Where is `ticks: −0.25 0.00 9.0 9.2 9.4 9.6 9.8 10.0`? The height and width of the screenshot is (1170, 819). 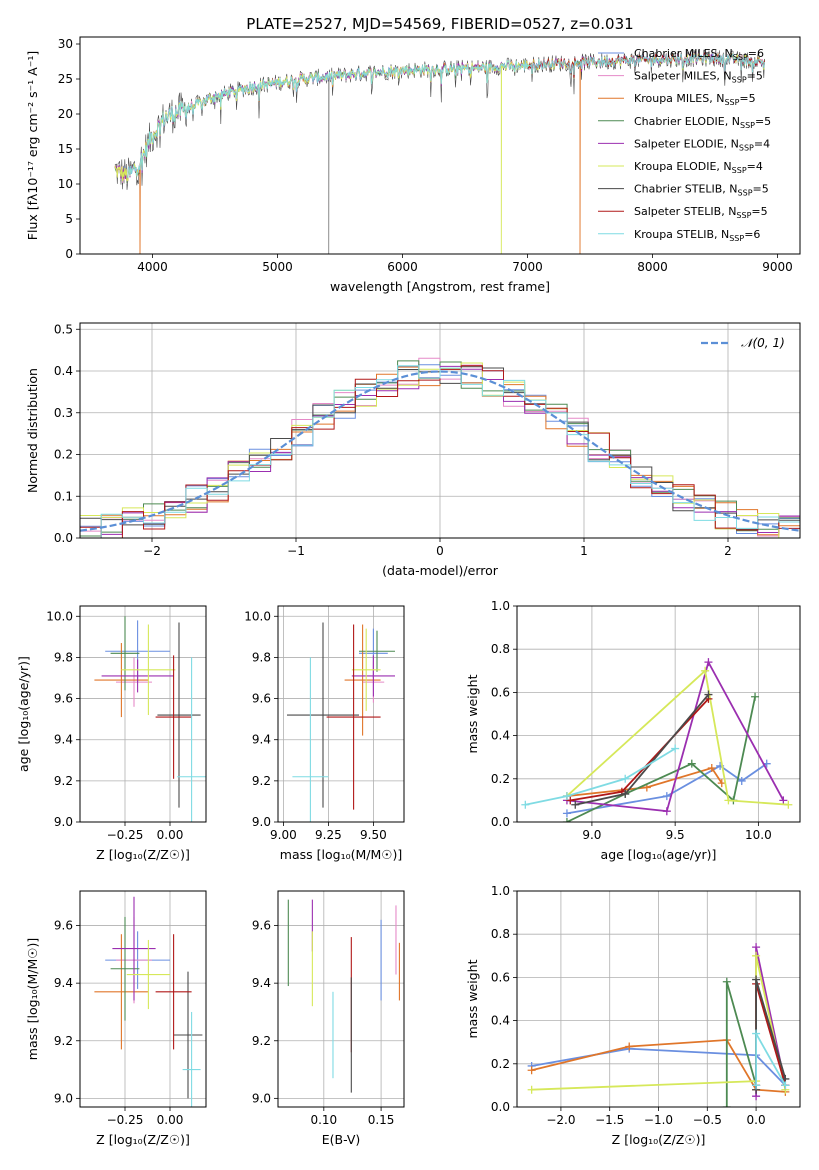 ticks: −0.25 0.00 9.0 9.2 9.4 9.6 9.8 10.0 is located at coordinates (114, 725).